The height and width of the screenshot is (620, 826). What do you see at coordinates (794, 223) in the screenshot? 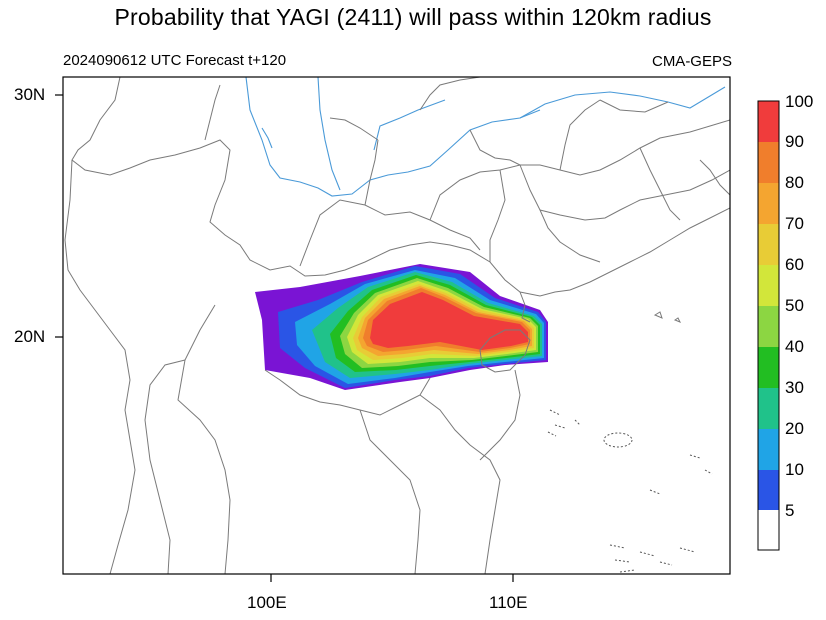
I see `colorbar-label: 70` at bounding box center [794, 223].